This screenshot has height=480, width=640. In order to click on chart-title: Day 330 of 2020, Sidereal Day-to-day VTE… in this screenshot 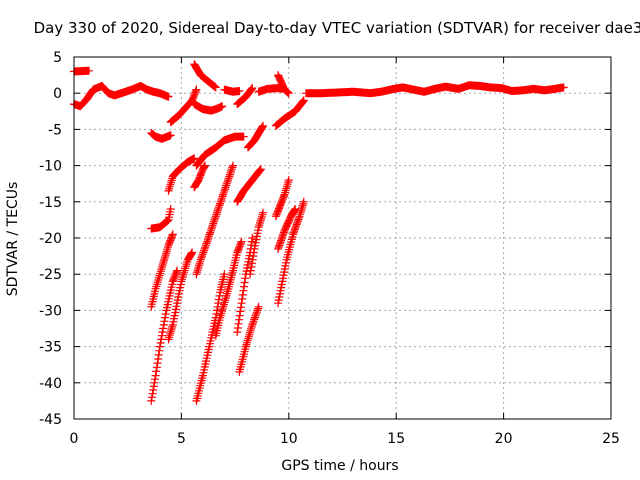, I will do `click(337, 28)`.